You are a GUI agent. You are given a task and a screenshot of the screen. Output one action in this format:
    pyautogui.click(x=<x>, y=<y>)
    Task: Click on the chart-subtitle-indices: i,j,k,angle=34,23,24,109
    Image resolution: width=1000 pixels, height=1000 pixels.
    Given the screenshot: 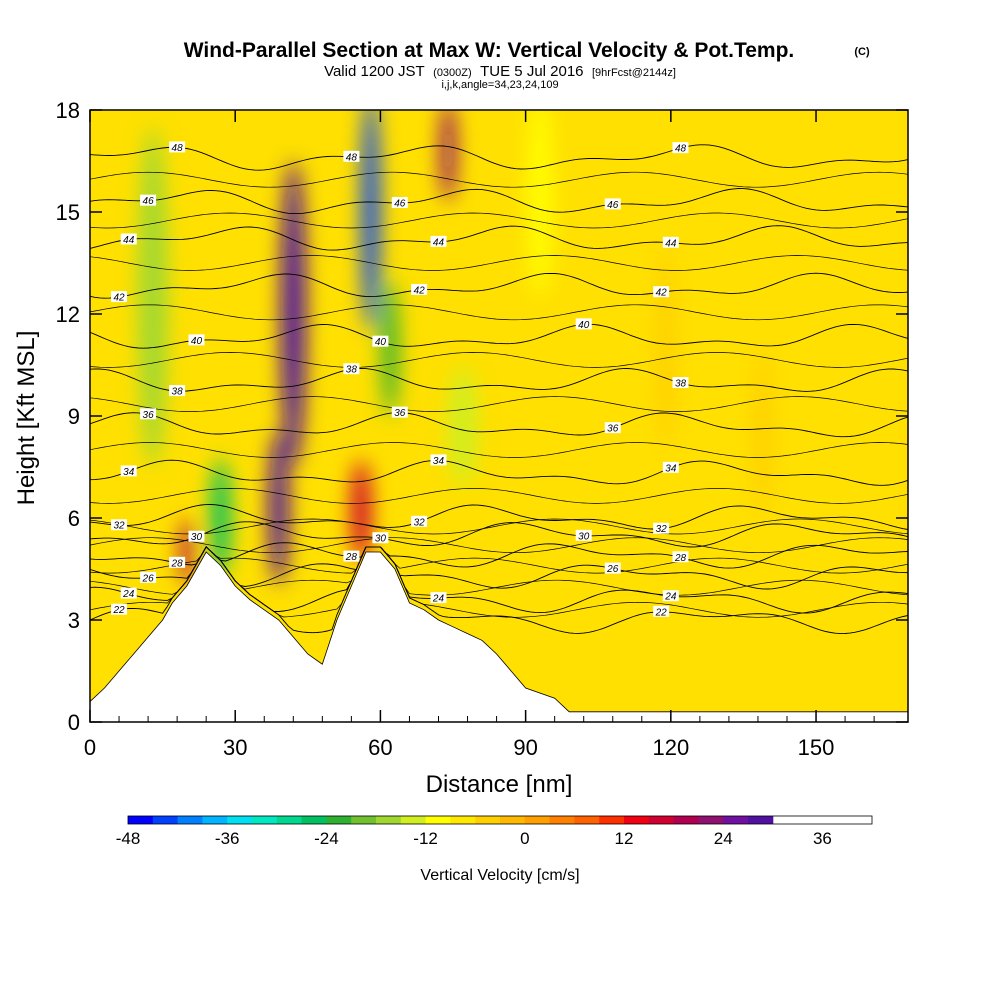 What is the action you would take?
    pyautogui.click(x=499, y=85)
    